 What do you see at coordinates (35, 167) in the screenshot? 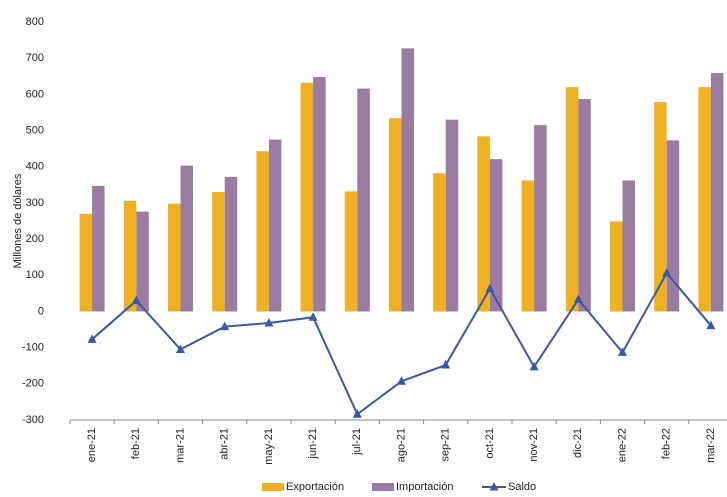
I see `y-tick-label: 400` at bounding box center [35, 167].